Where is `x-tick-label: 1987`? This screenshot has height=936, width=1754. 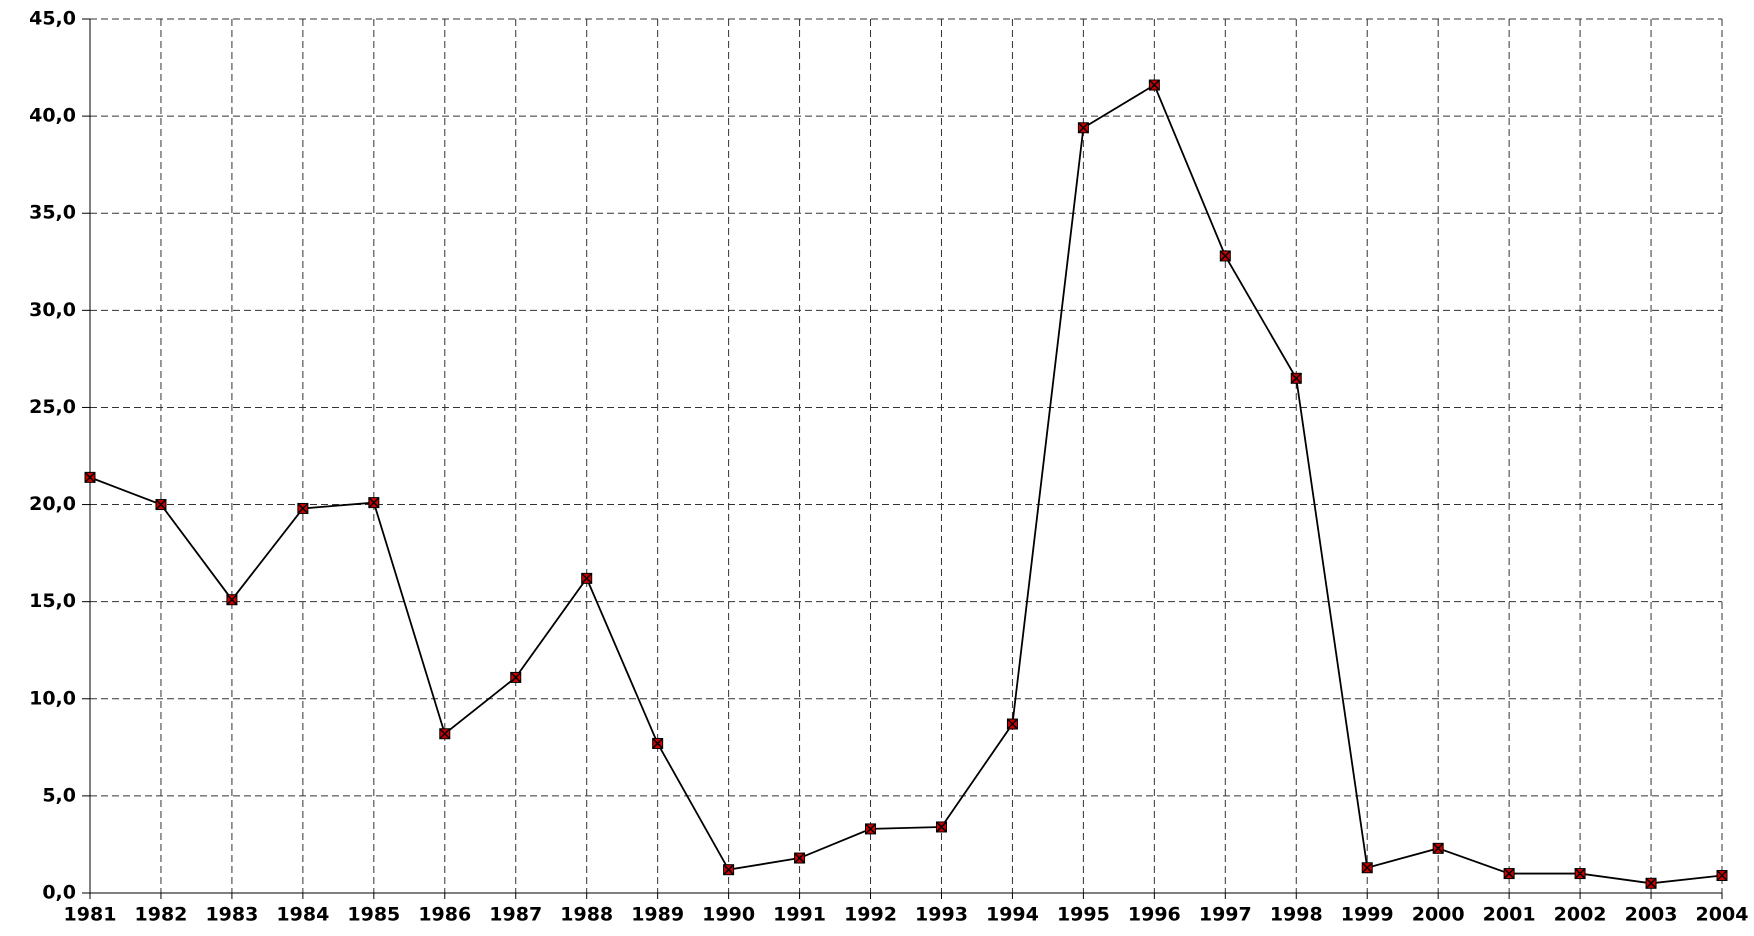
x-tick-label: 1987 is located at coordinates (515, 915).